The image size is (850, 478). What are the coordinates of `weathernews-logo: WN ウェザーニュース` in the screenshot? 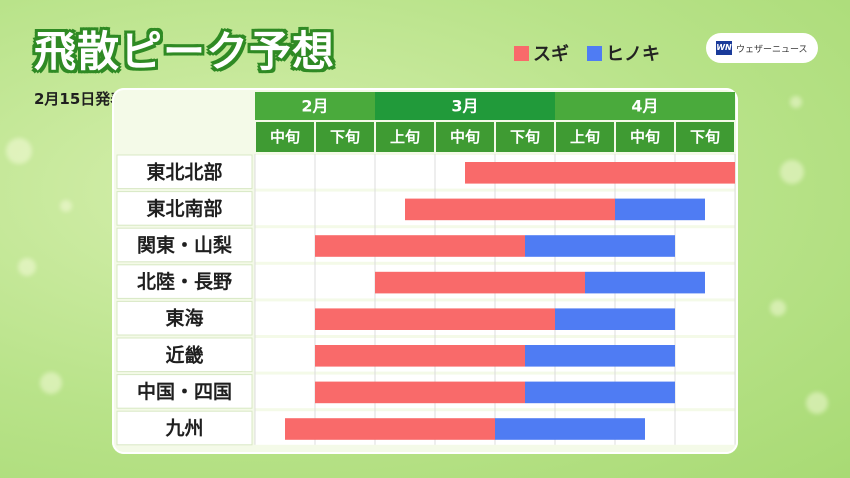 It's located at (762, 48).